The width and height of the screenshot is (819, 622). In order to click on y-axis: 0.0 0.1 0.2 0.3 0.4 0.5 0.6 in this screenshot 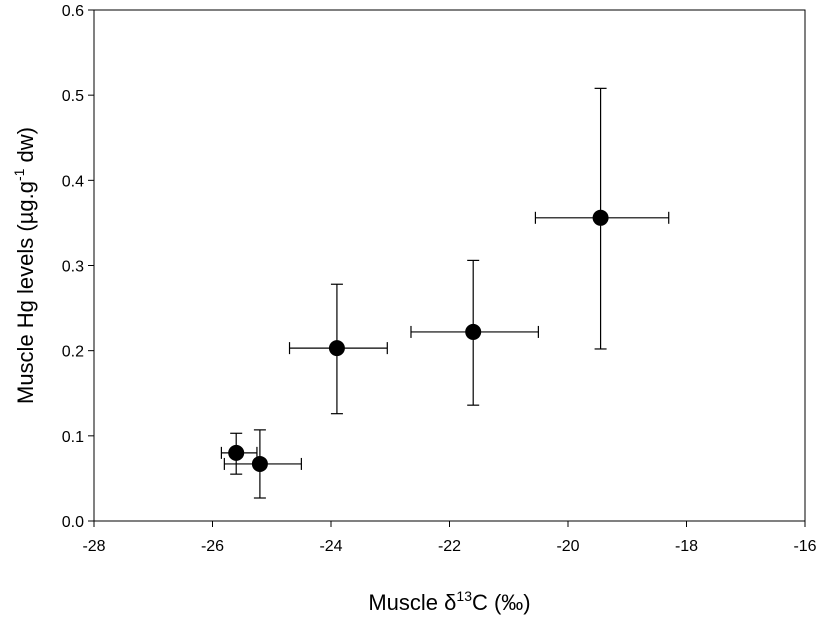, I will do `click(78, 267)`.